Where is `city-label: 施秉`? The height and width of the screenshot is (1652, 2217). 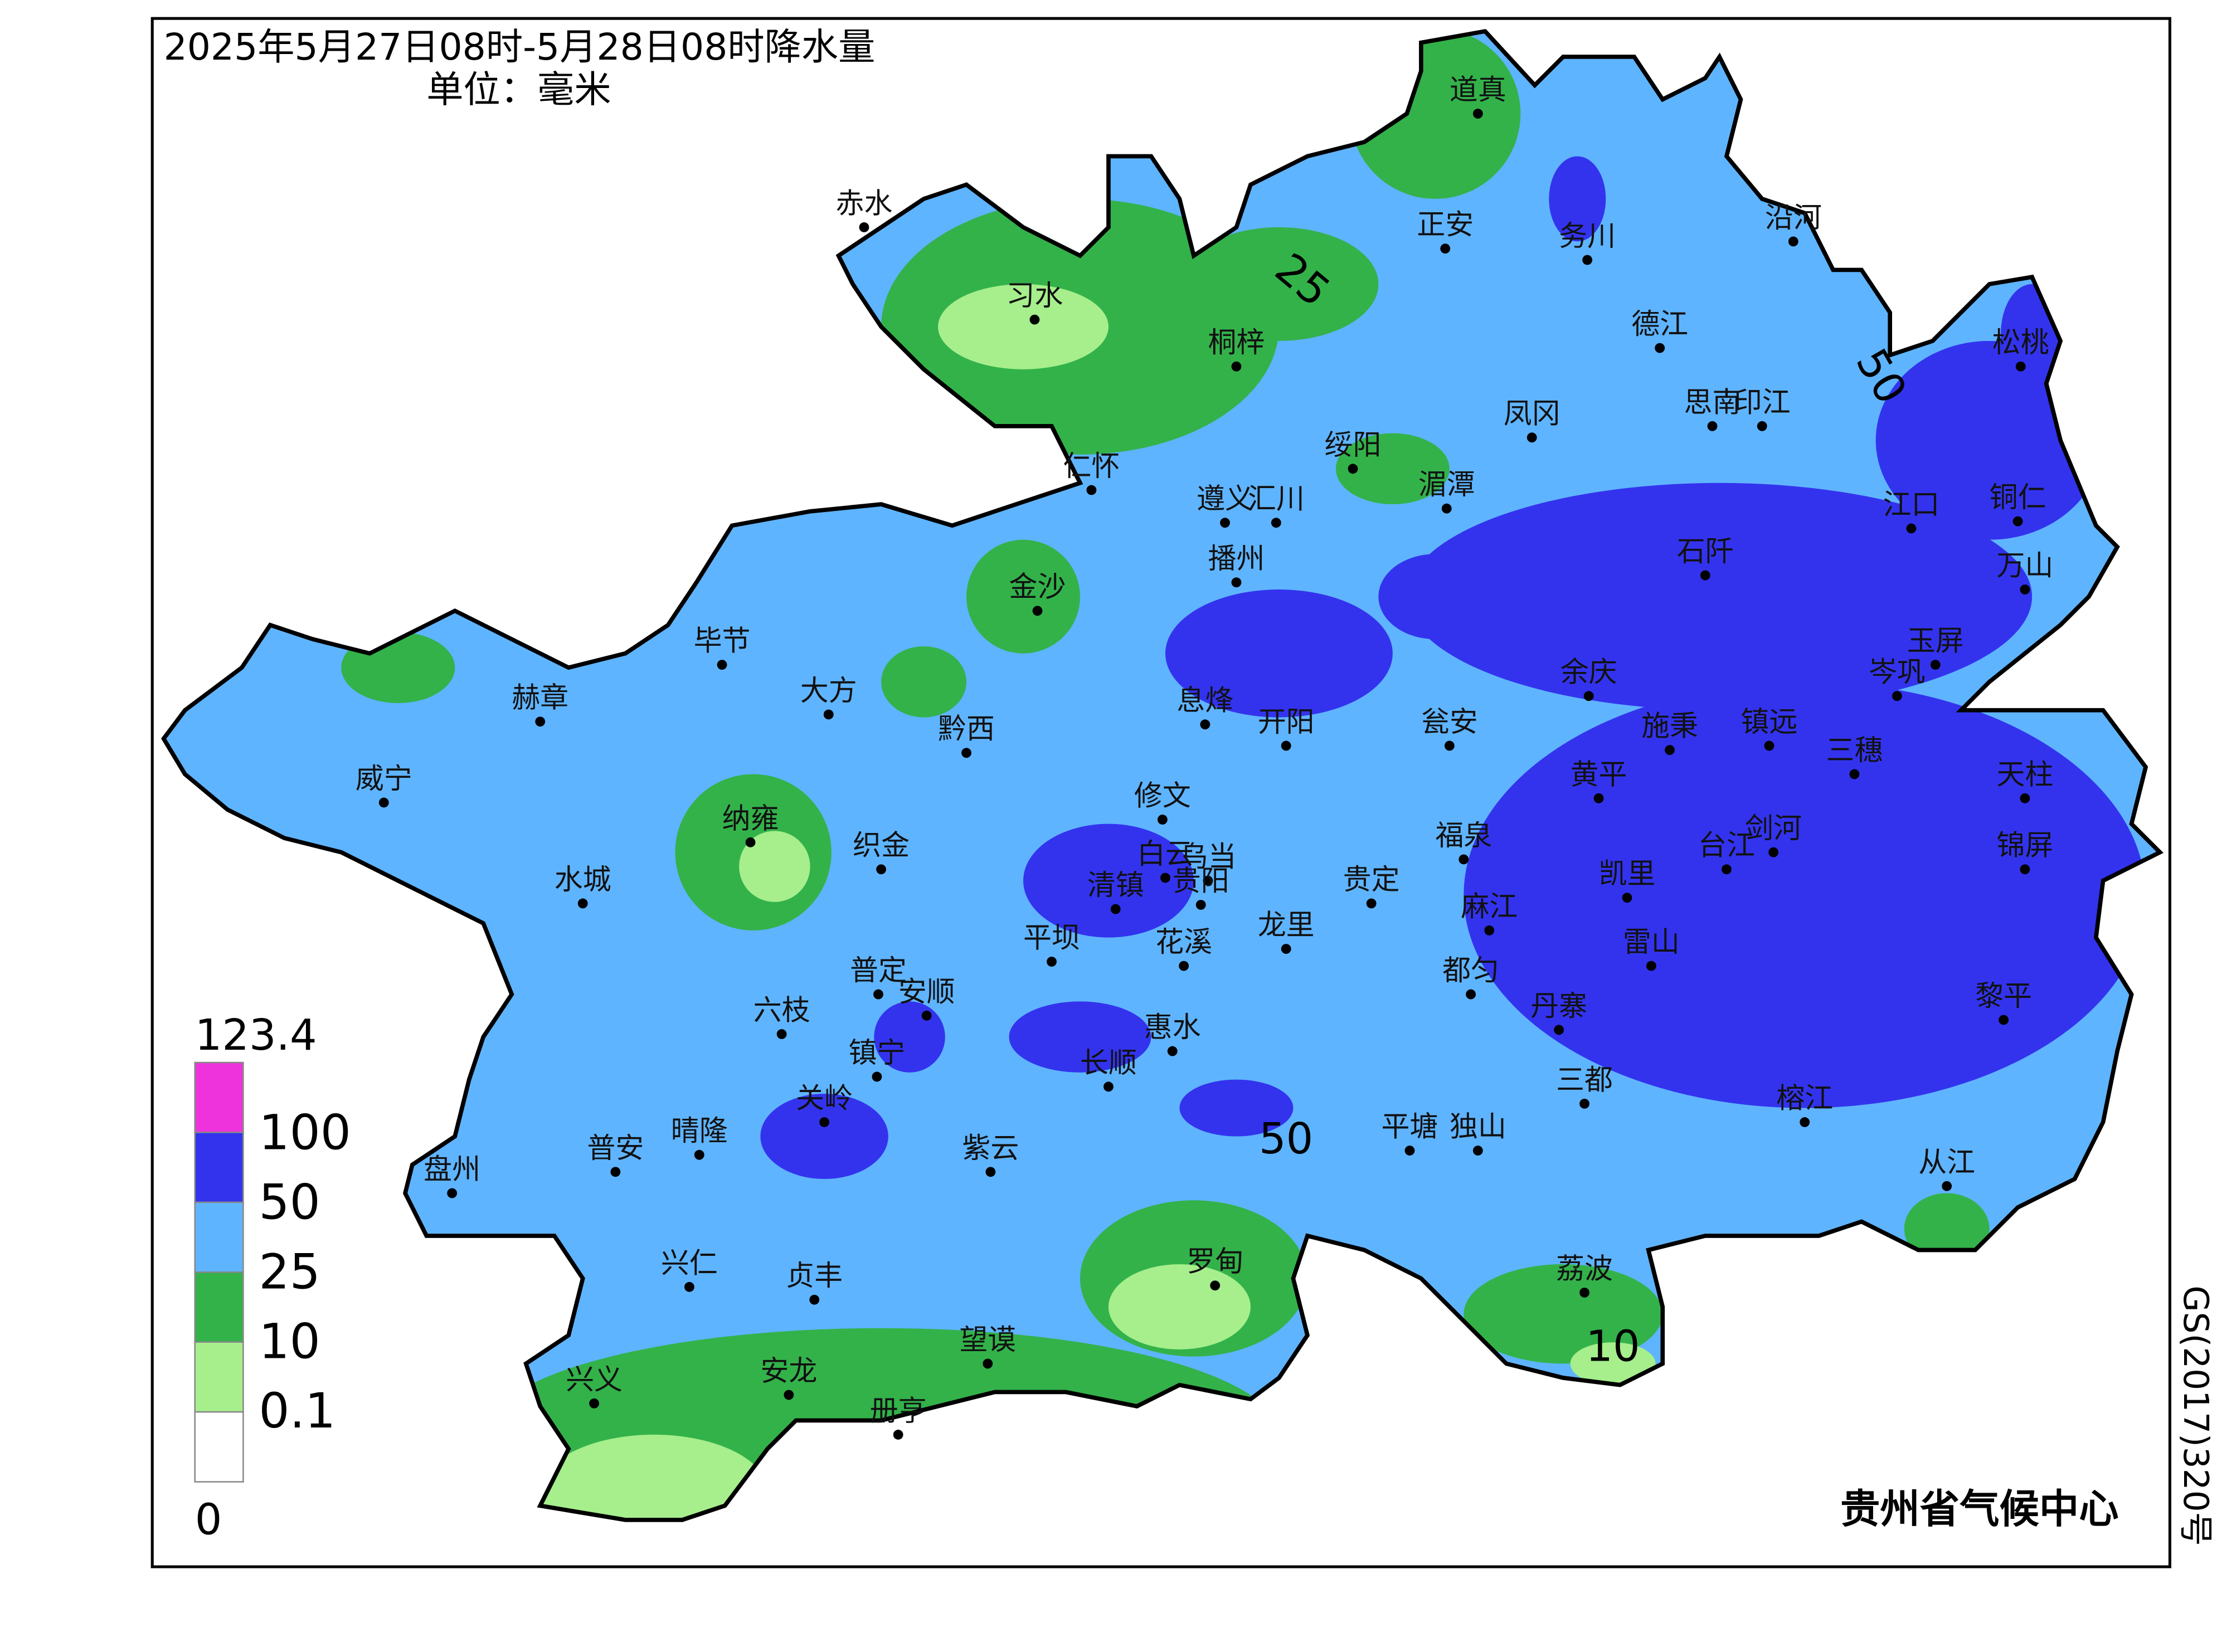 city-label: 施秉 is located at coordinates (1669, 726).